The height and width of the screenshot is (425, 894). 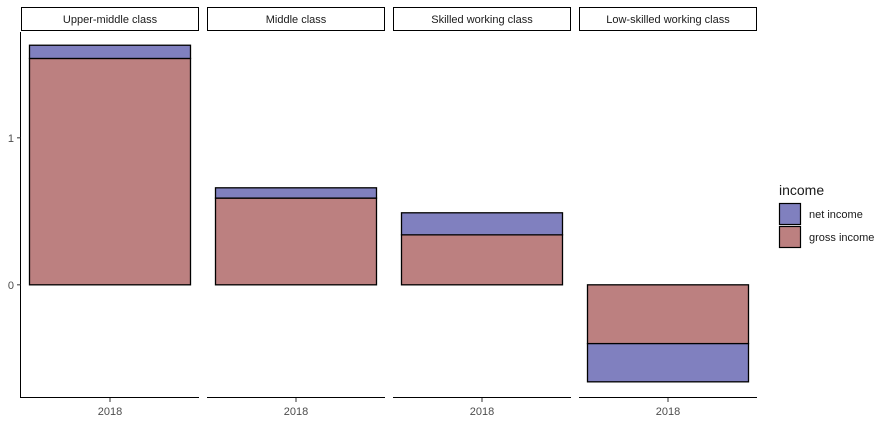 What do you see at coordinates (11, 286) in the screenshot?
I see `y-tick-label: 0` at bounding box center [11, 286].